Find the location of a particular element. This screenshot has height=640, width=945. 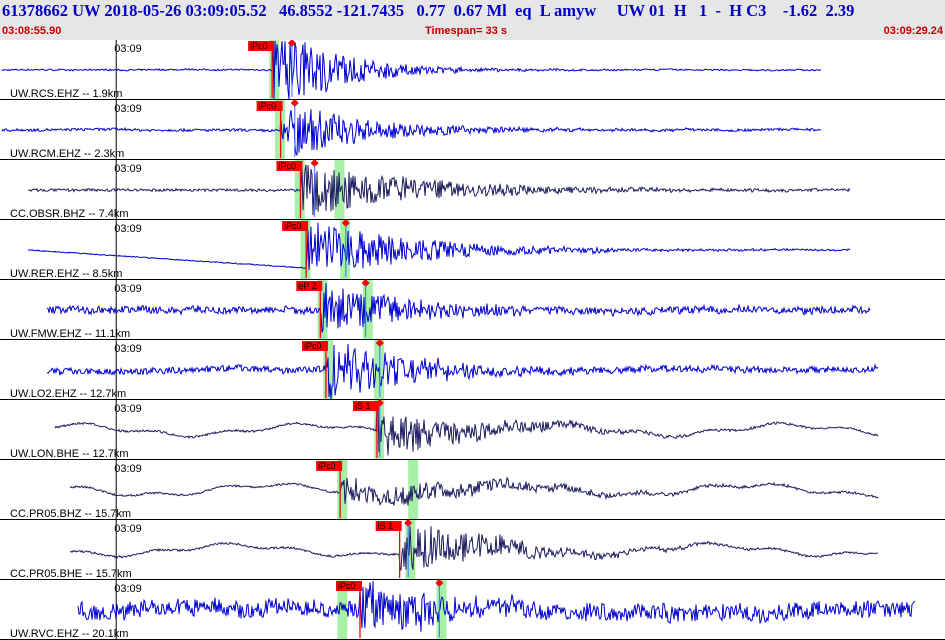

station-label: UW.RCM.EHZ -- 2.3km is located at coordinates (67, 154).